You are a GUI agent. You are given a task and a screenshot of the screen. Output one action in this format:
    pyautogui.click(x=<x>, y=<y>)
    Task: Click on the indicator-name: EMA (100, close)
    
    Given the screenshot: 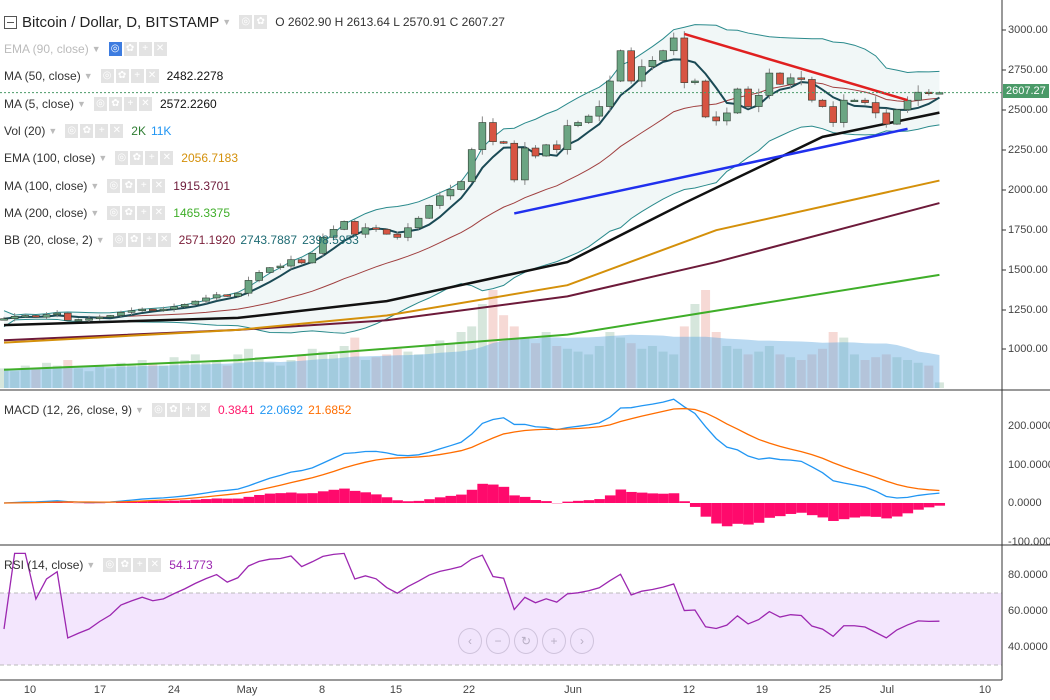 What is the action you would take?
    pyautogui.click(x=50, y=158)
    